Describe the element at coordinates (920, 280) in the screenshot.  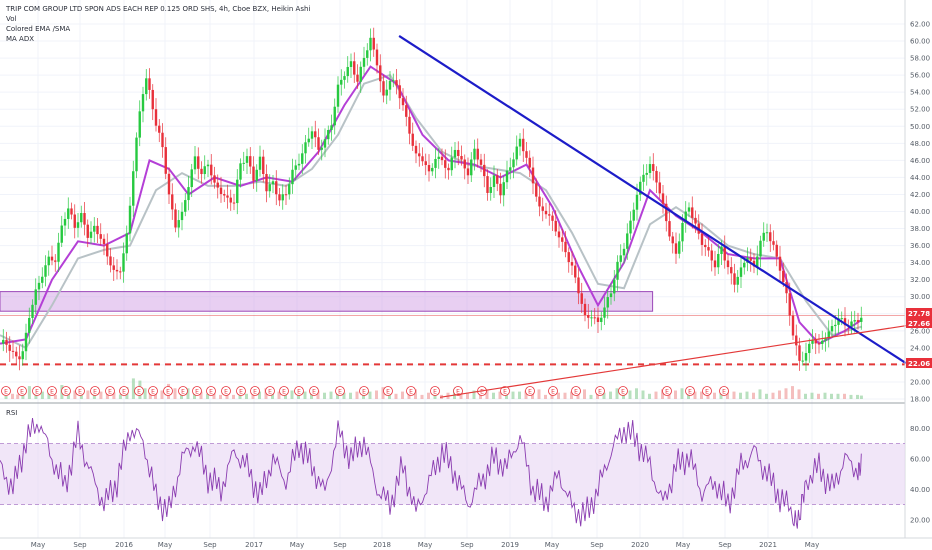
I see `price-tick-label: 32.00` at that location.